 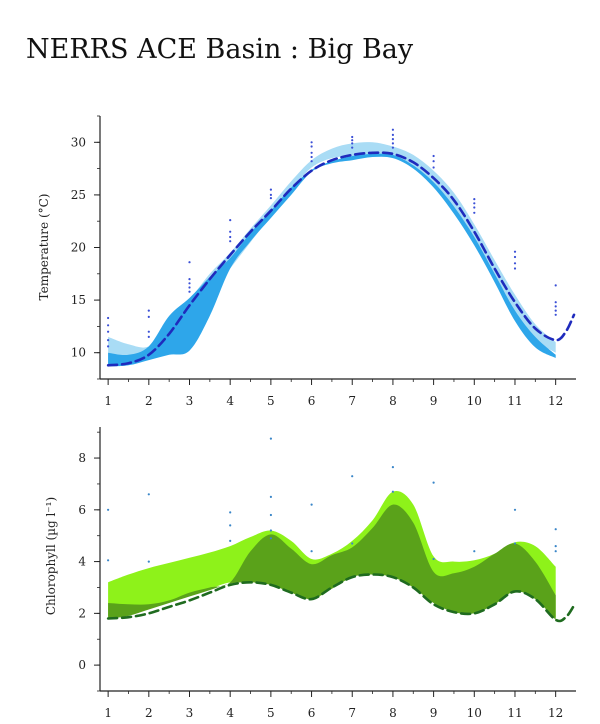 What do you see at coordinates (230, 713) in the screenshot?
I see `chl-x-tick-label: 4` at bounding box center [230, 713].